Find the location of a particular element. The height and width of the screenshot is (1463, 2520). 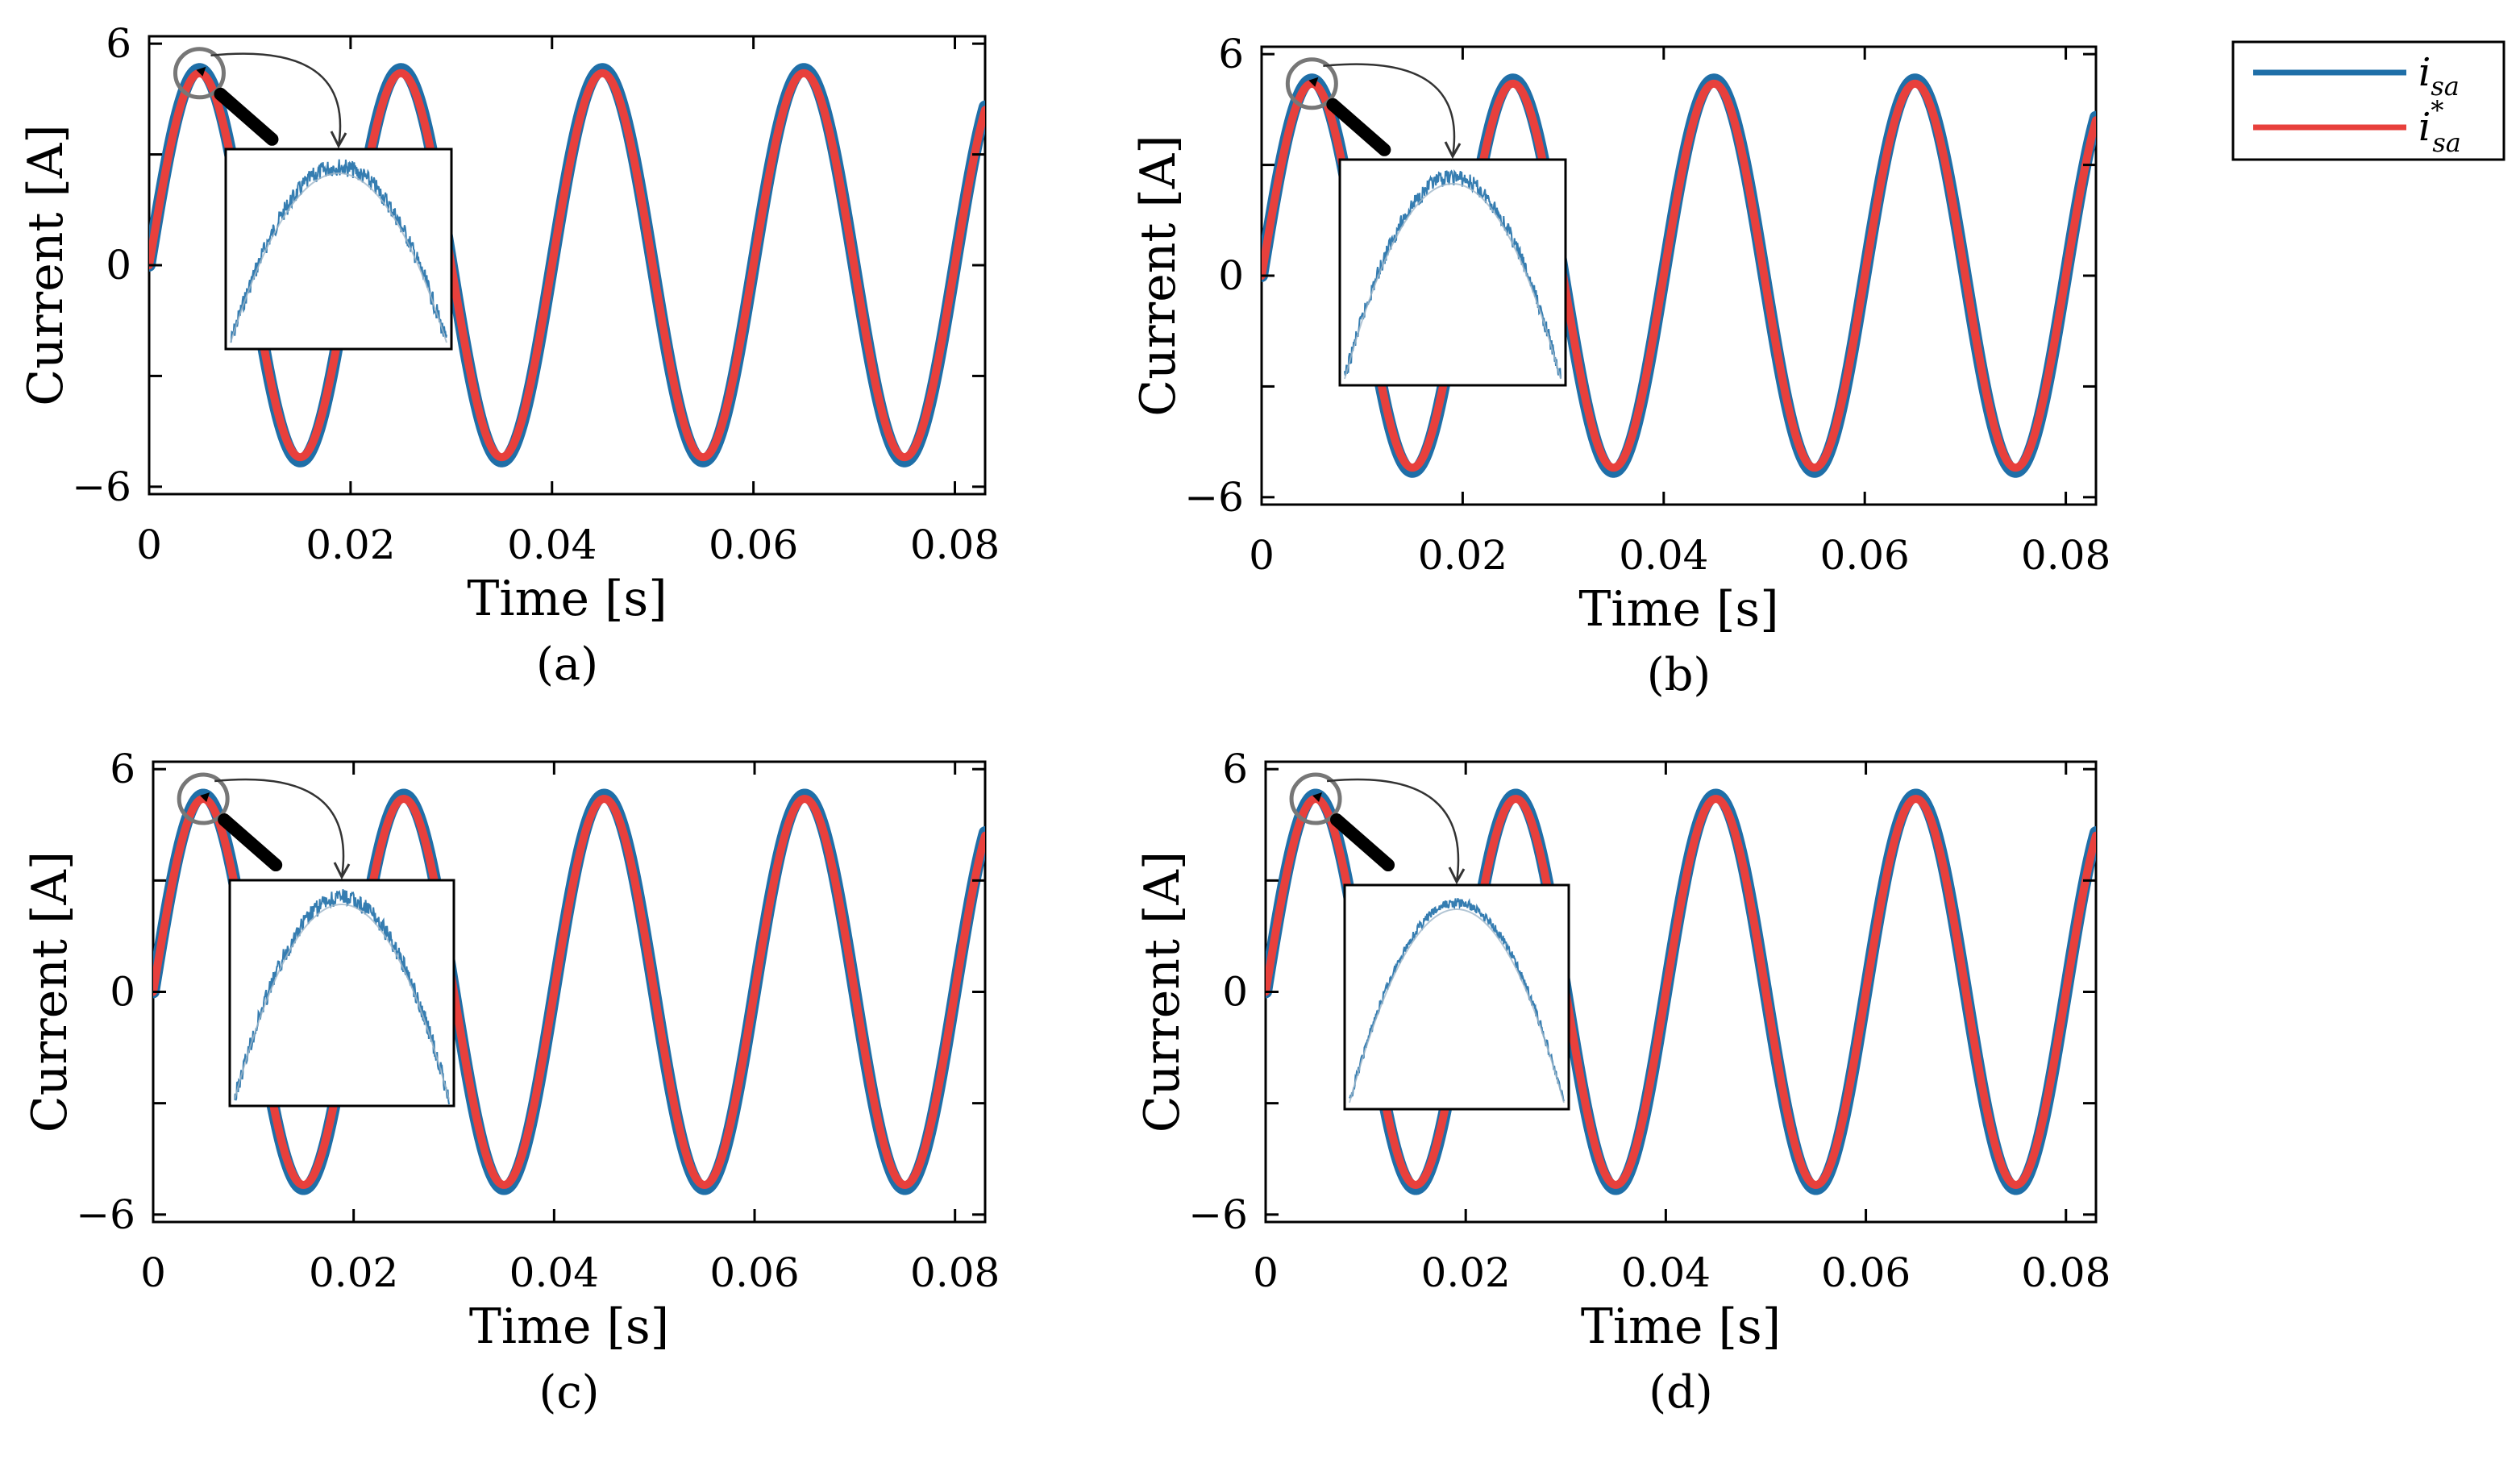

legend-superscript-reference: * is located at coordinates (2437, 110).